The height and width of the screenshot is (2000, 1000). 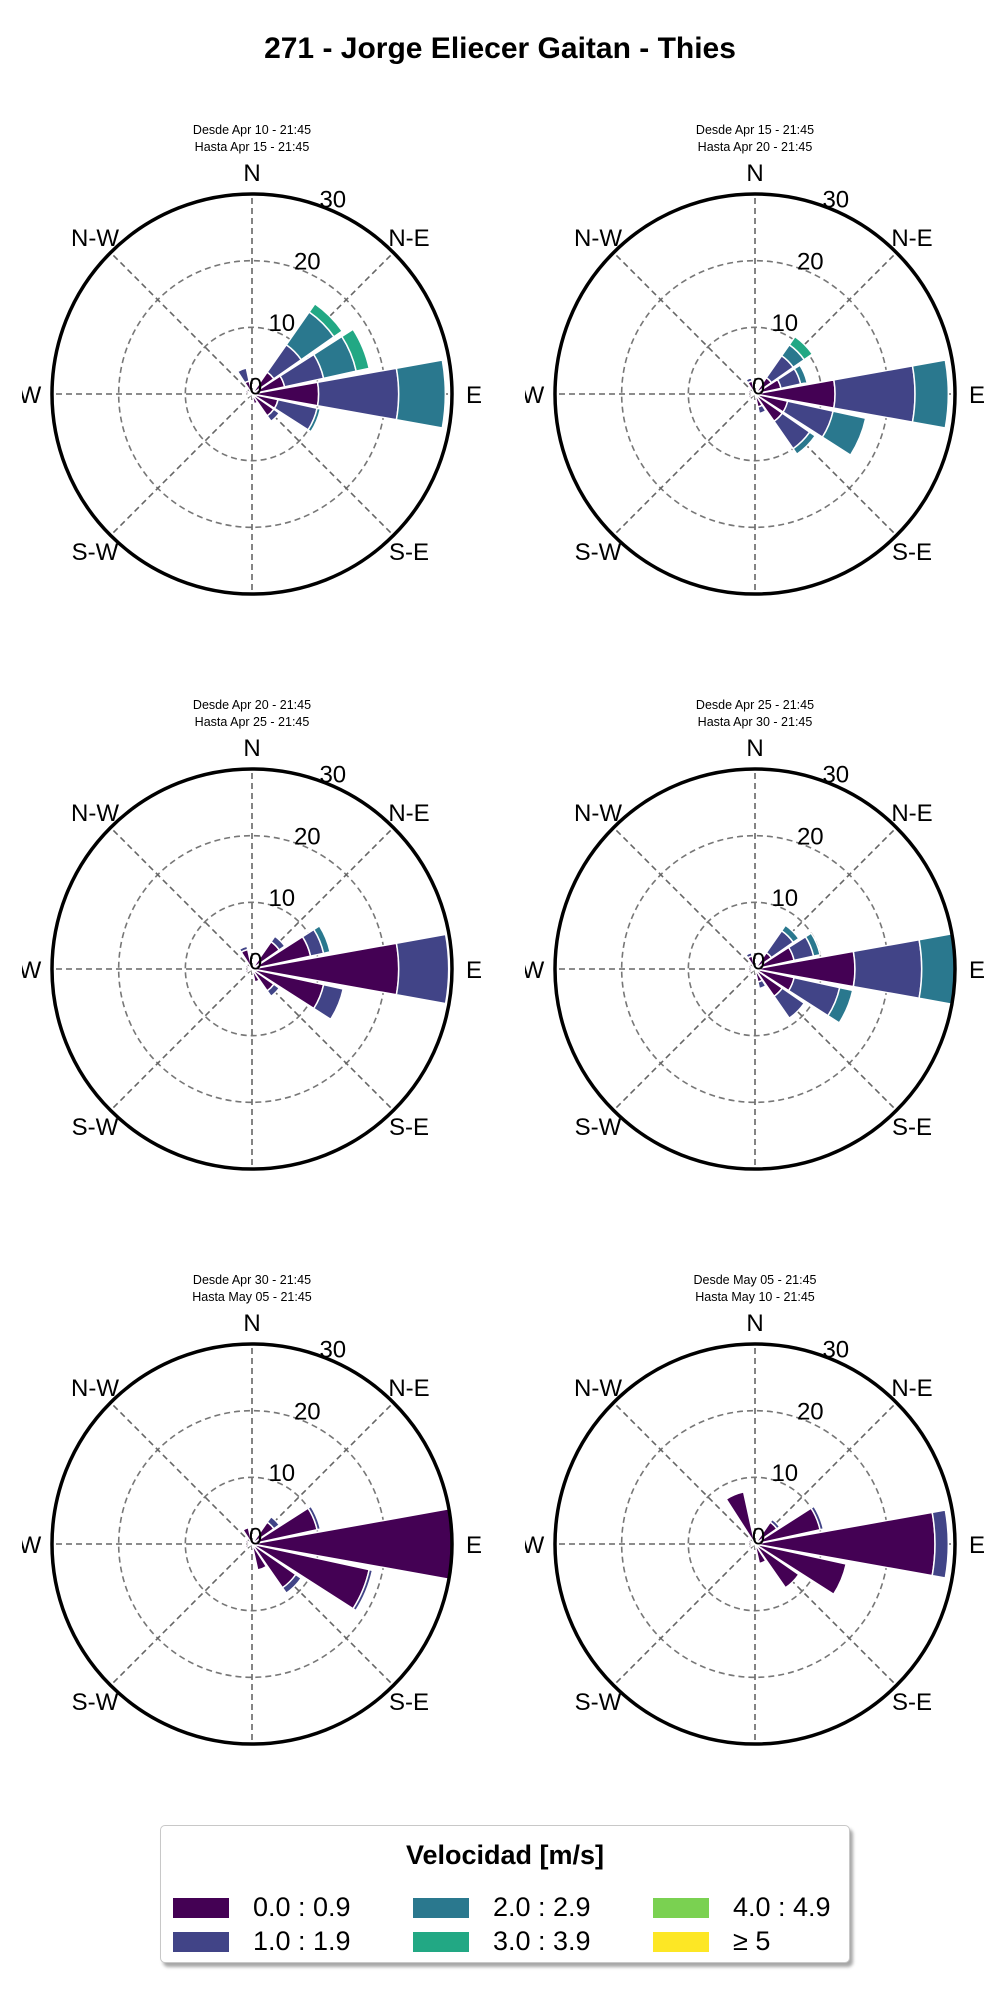 What do you see at coordinates (755, 1280) in the screenshot?
I see `panel-subtitle-desde: Desde May 05 - 21:45` at bounding box center [755, 1280].